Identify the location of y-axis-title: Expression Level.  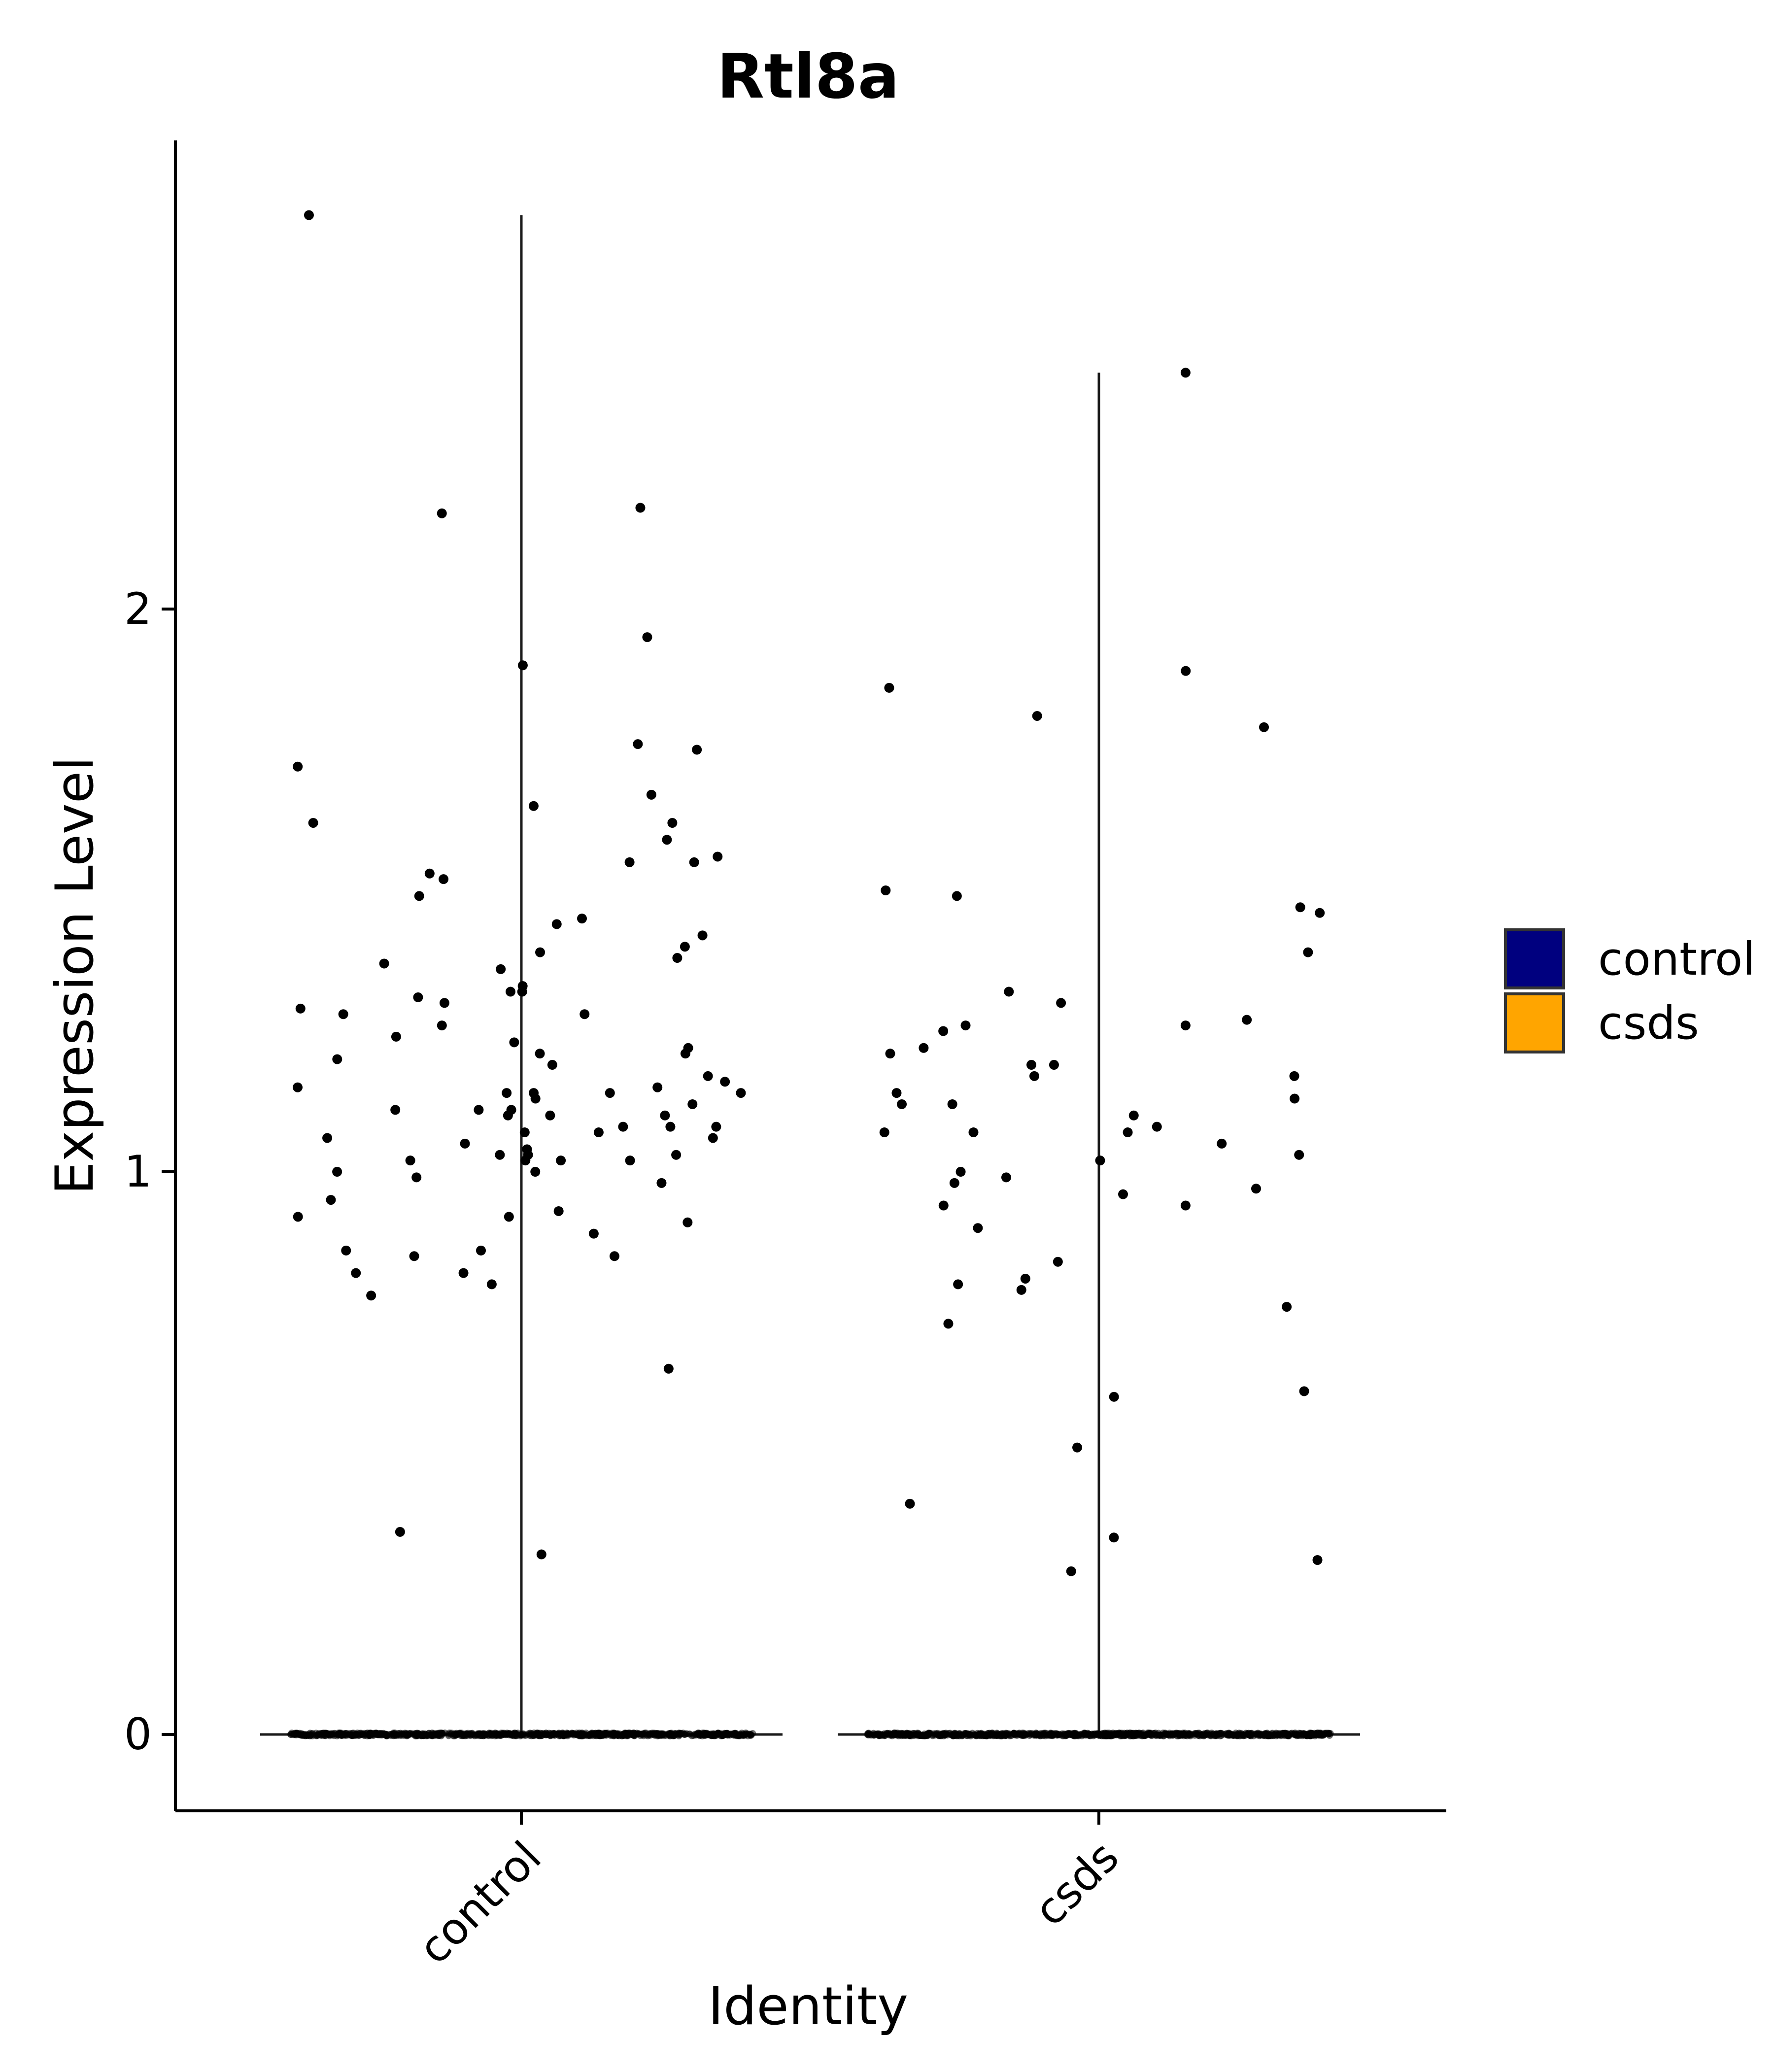
(74, 976).